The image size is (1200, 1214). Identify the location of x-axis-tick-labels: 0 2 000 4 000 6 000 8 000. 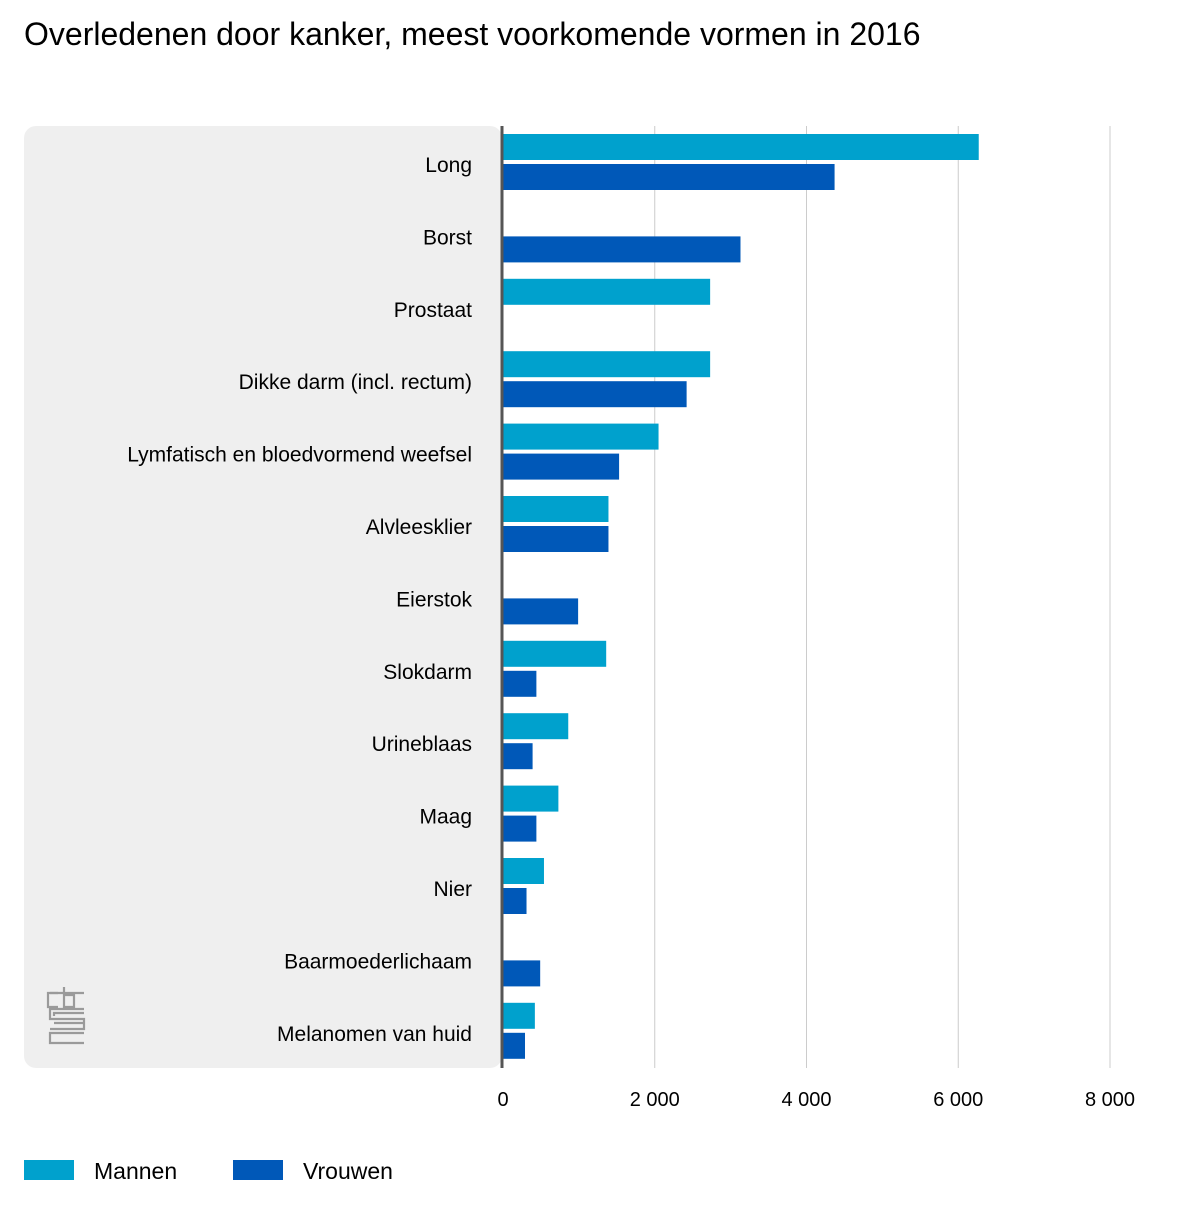
(816, 1100).